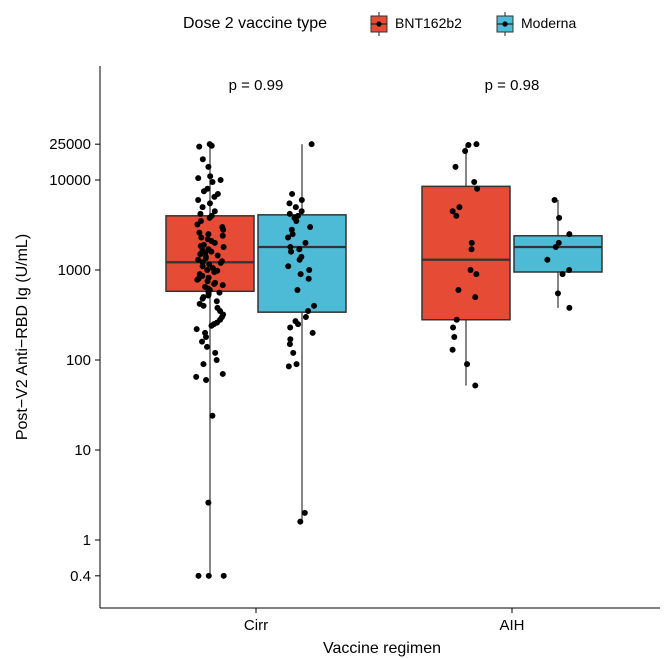  I want to click on legend-key-moderna, so click(505, 24).